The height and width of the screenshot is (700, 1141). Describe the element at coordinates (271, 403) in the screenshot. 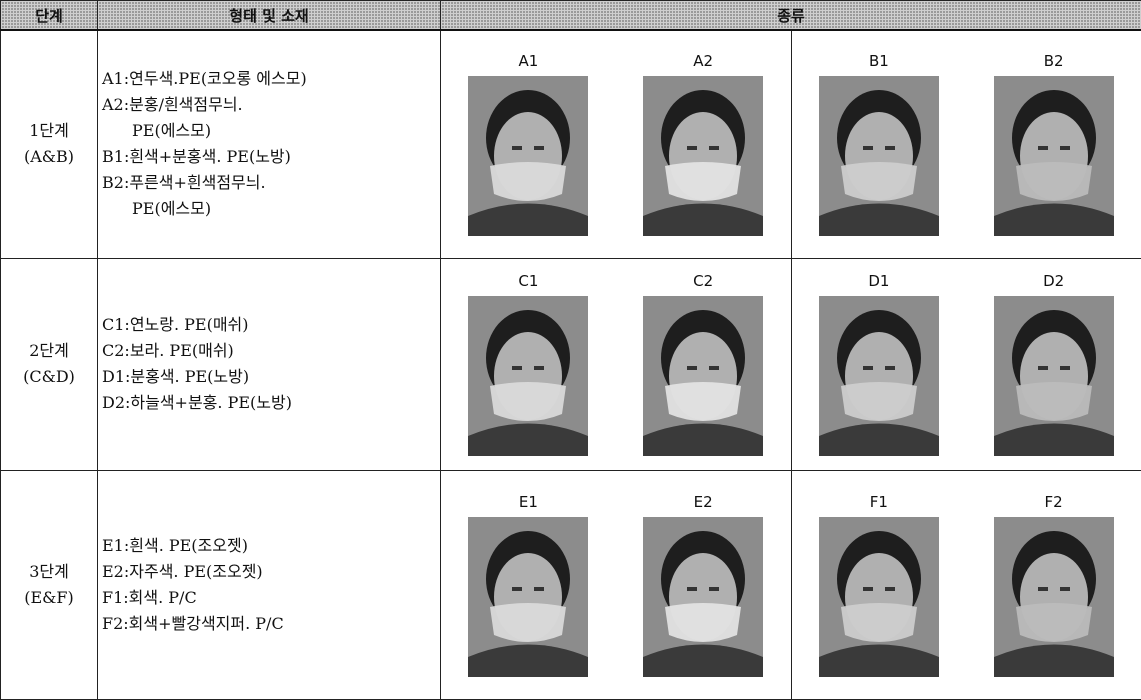

I see `description-line: D2:하늘색+분홍. PE(노방)` at that location.